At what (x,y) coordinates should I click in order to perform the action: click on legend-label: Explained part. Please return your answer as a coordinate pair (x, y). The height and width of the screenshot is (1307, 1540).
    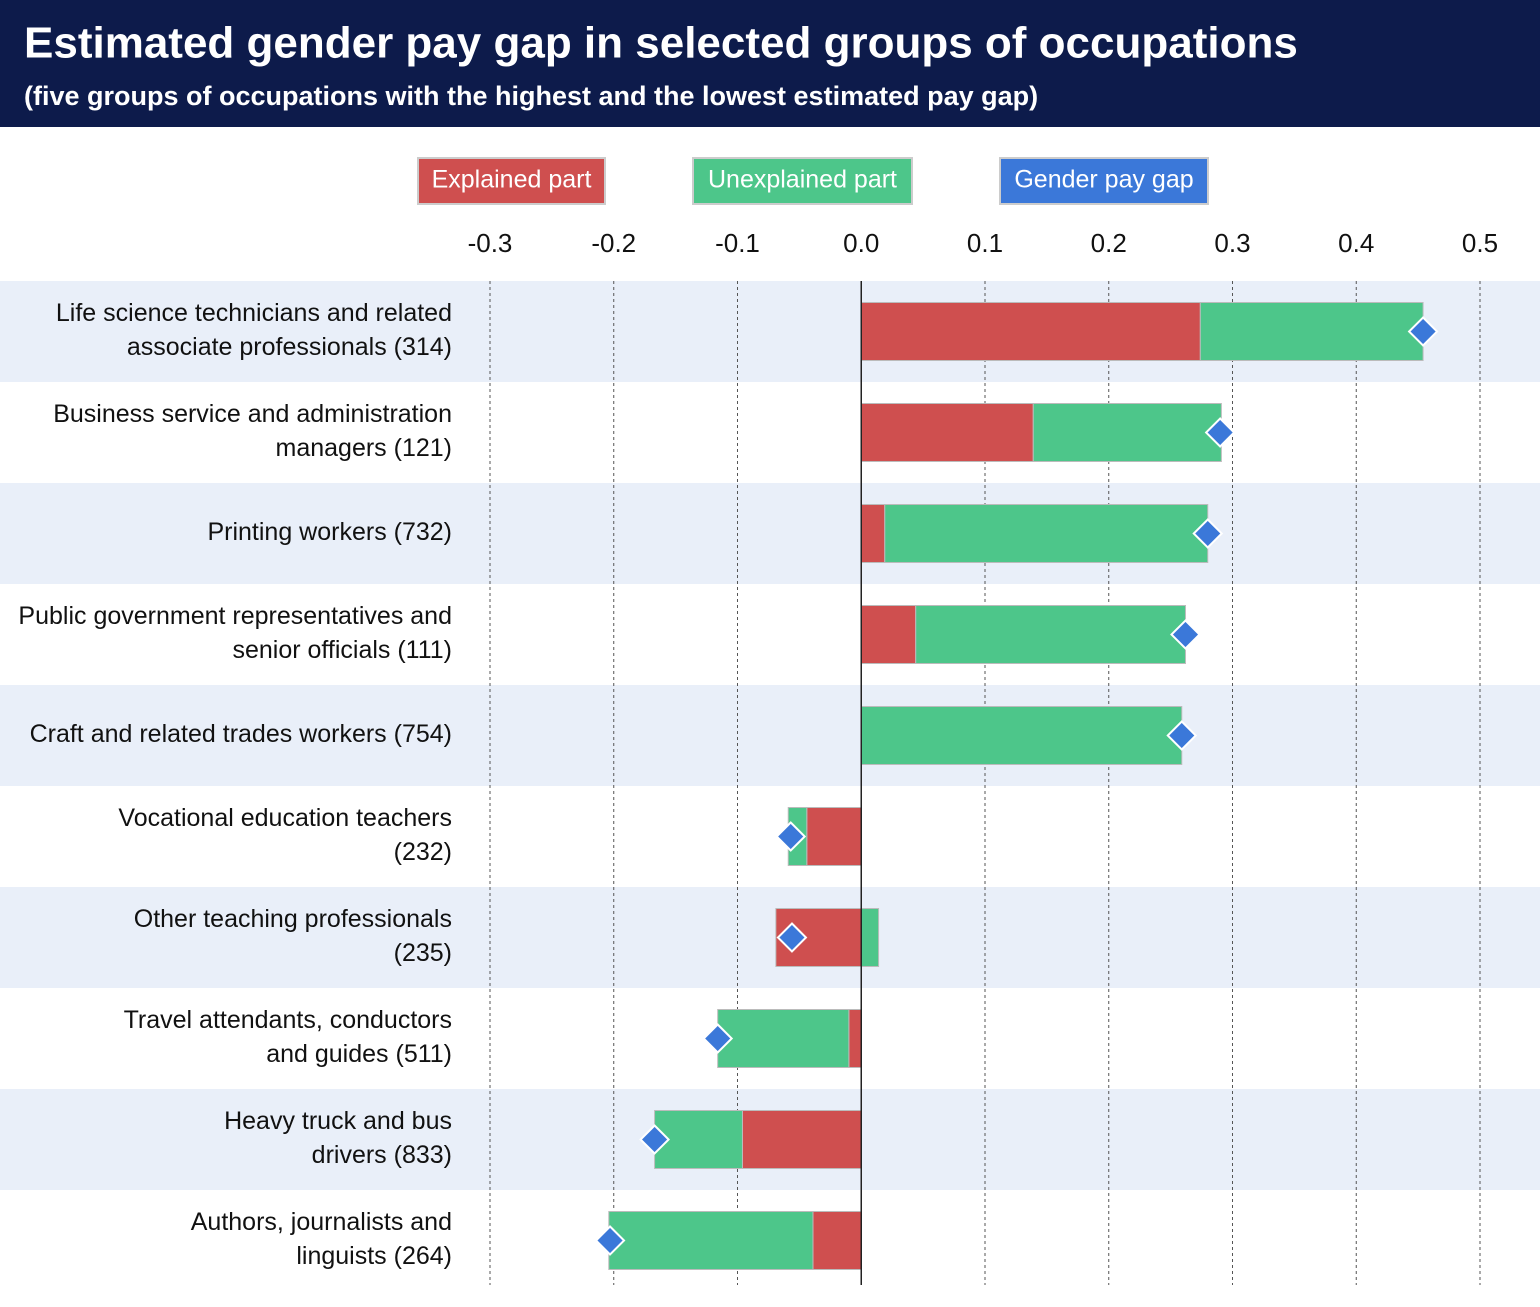
    Looking at the image, I should click on (512, 180).